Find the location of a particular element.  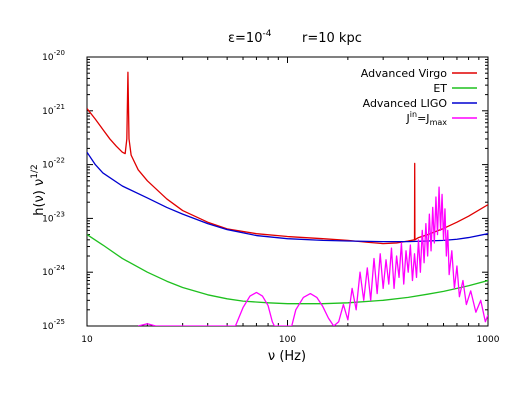

legend-jin-superscript: in is located at coordinates (413, 114).